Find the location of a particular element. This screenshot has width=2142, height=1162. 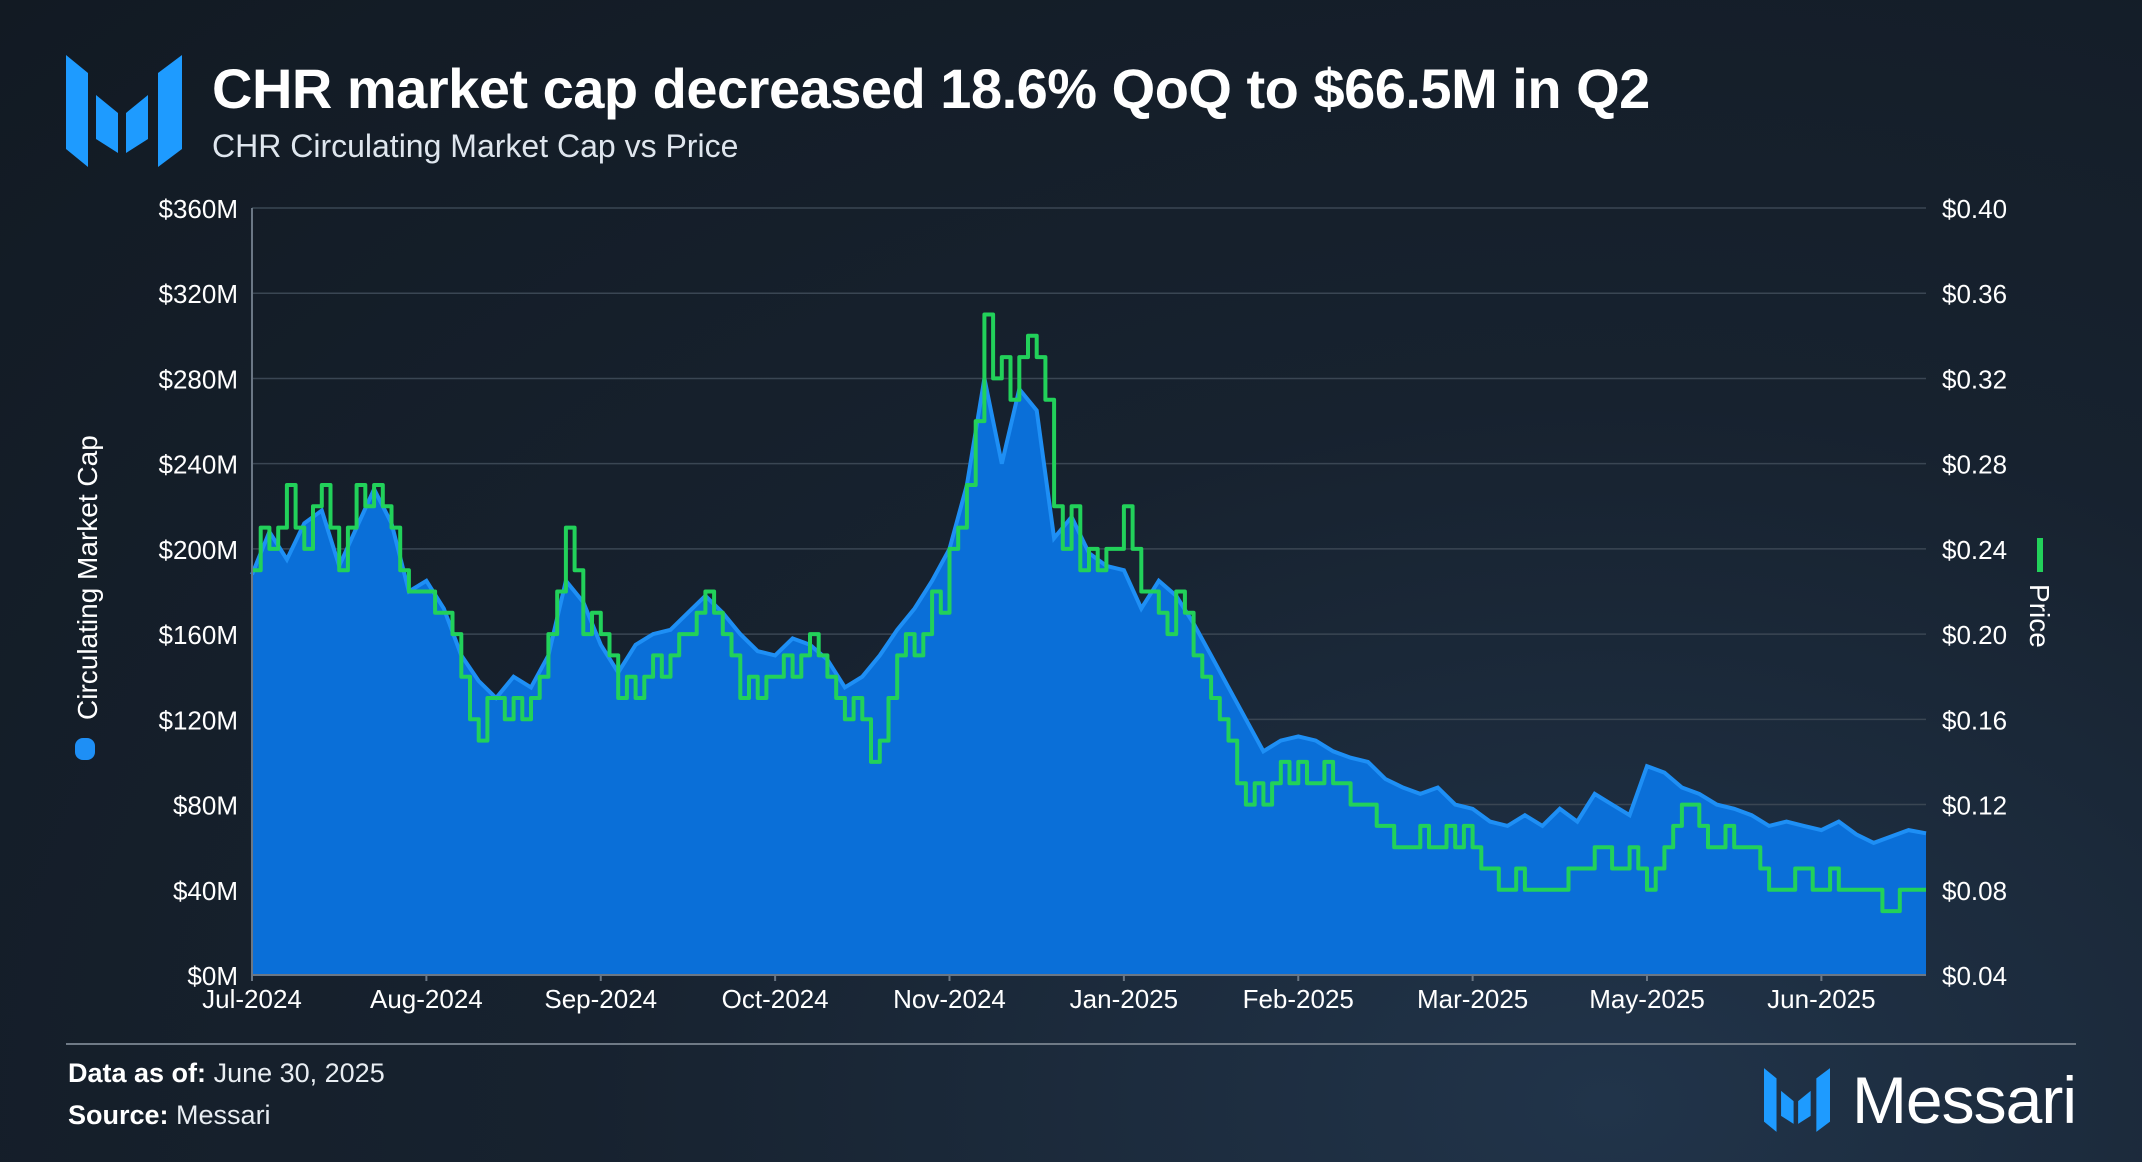

left-tick-label: $160M is located at coordinates (199, 635).